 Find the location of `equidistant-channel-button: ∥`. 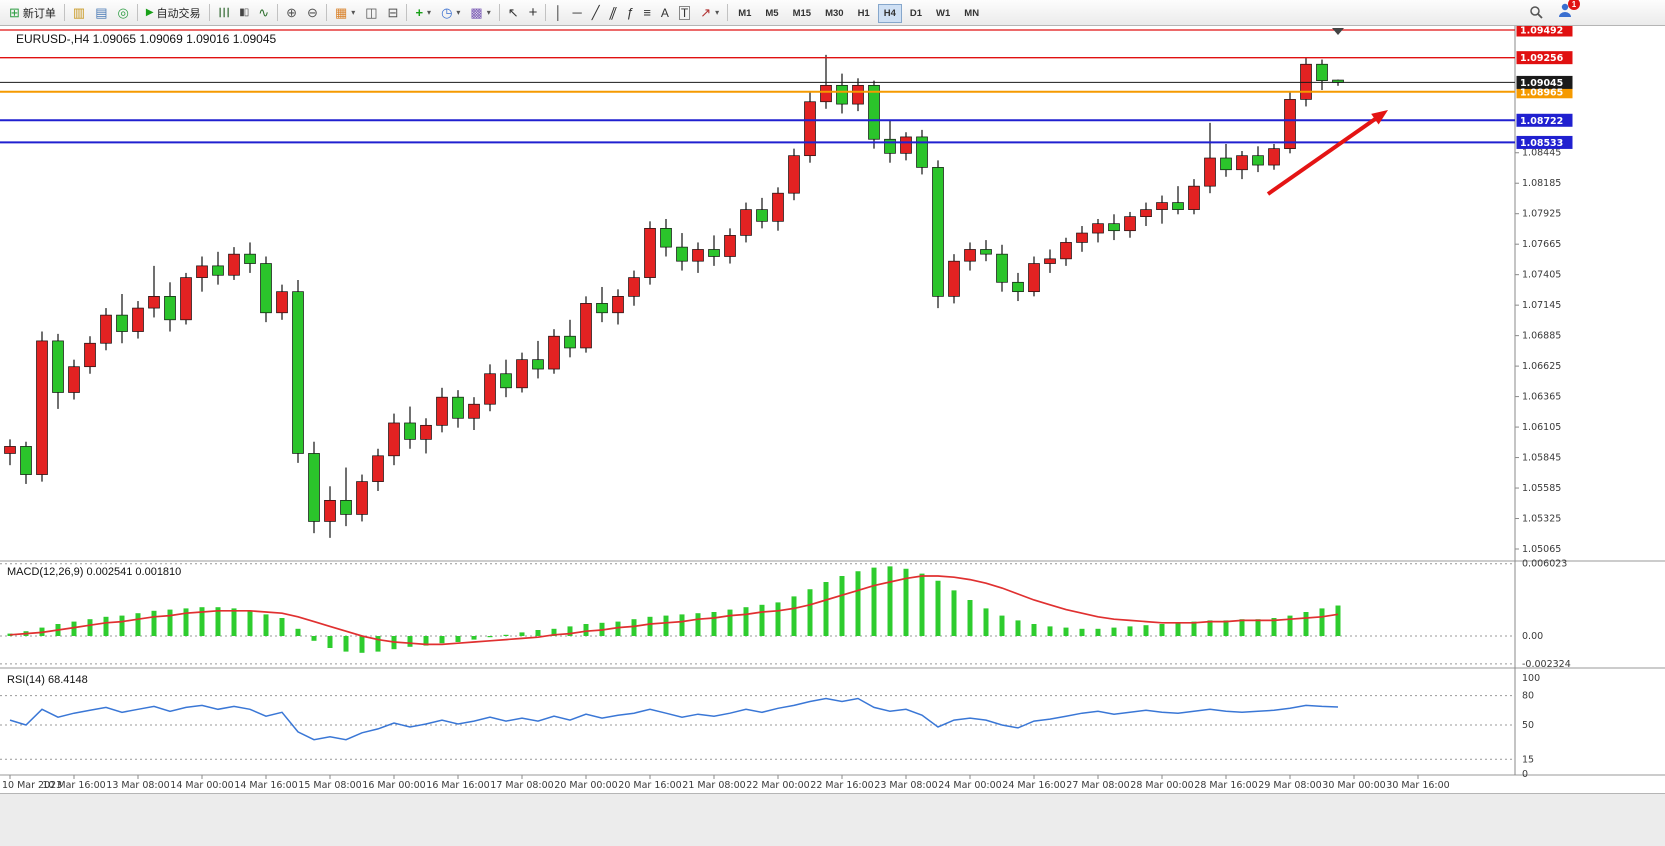

equidistant-channel-button: ∥ is located at coordinates (613, 12).